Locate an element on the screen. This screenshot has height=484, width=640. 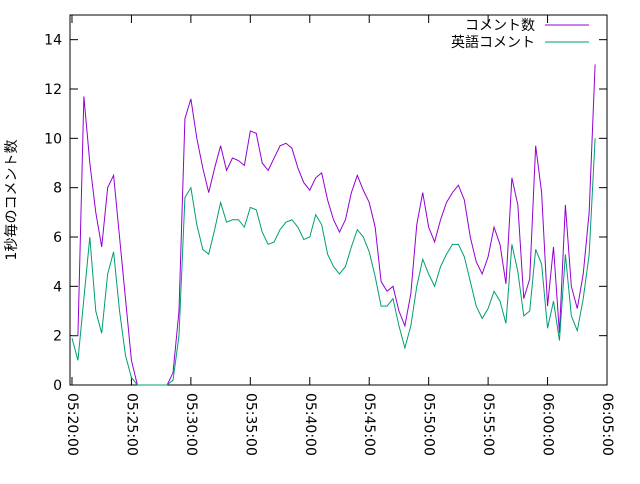
y-tick-label: 12 is located at coordinates (53, 90).